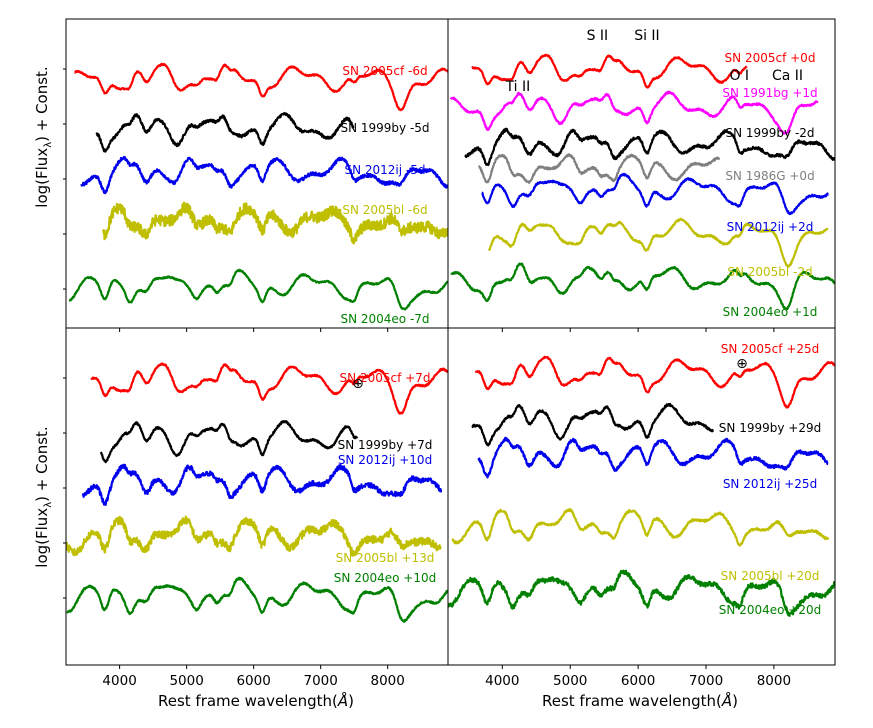 The width and height of the screenshot is (873, 728). What do you see at coordinates (598, 36) in the screenshot?
I see `line-id-label: S II` at bounding box center [598, 36].